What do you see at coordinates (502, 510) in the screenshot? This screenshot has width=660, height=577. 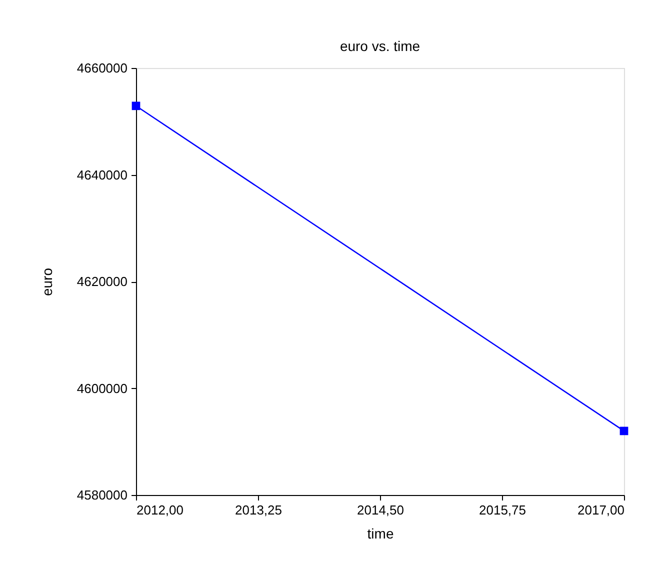 I see `x-tick-label: 2015,75` at bounding box center [502, 510].